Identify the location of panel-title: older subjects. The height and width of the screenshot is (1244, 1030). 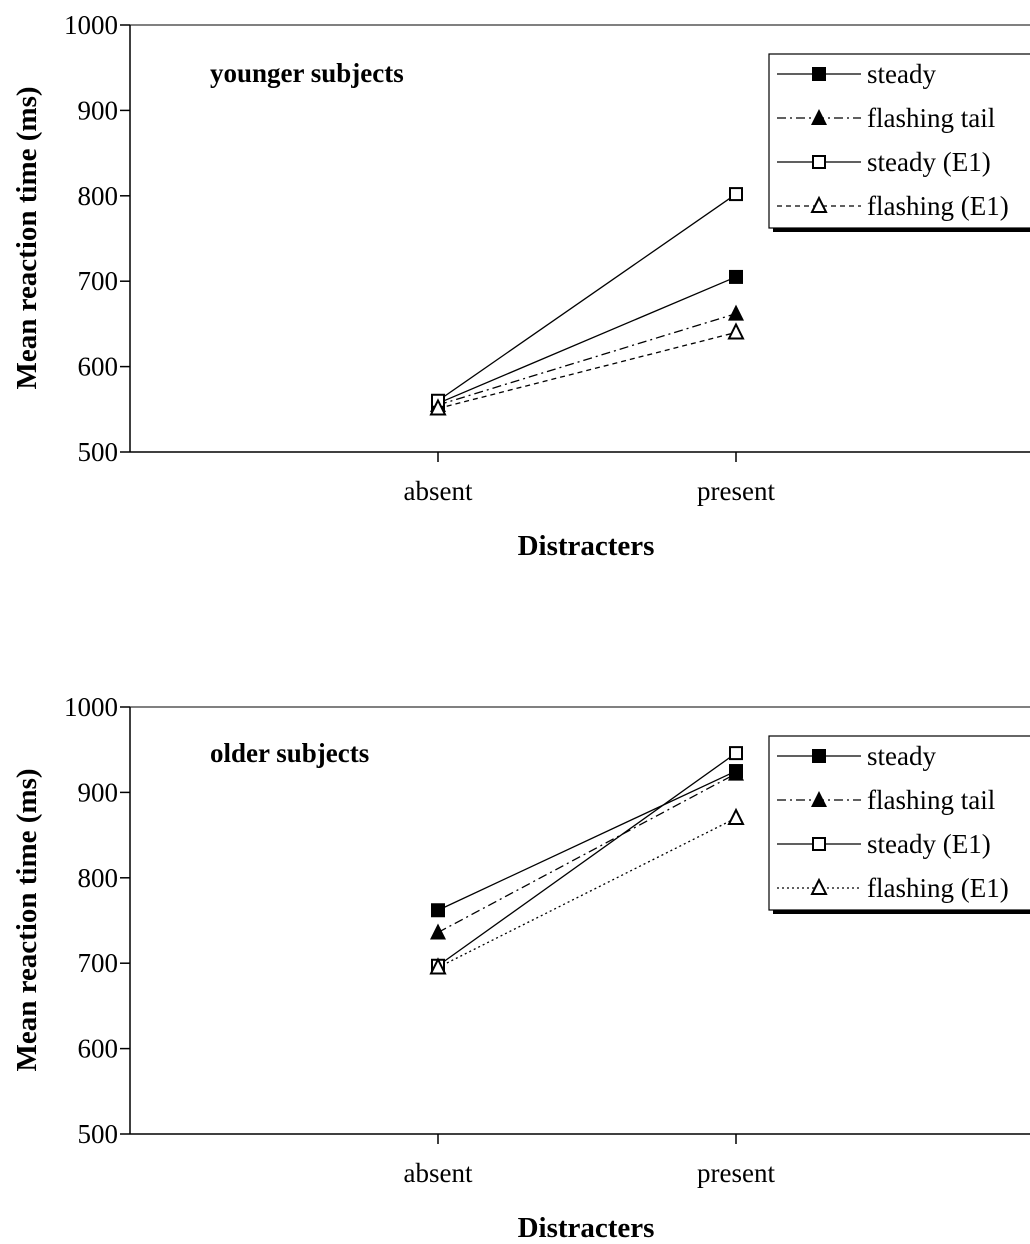
(289, 753).